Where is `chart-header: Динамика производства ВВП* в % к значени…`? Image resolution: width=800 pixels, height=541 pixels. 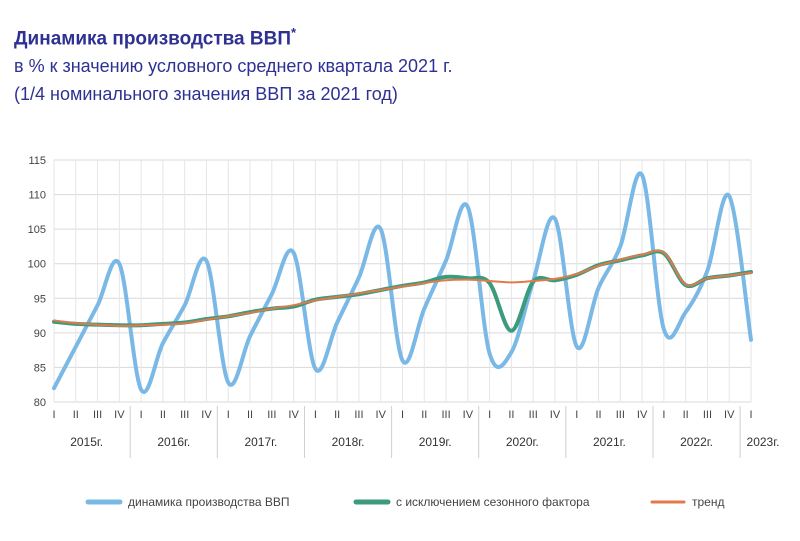 chart-header: Динамика производства ВВП* в % к значени… is located at coordinates (233, 64).